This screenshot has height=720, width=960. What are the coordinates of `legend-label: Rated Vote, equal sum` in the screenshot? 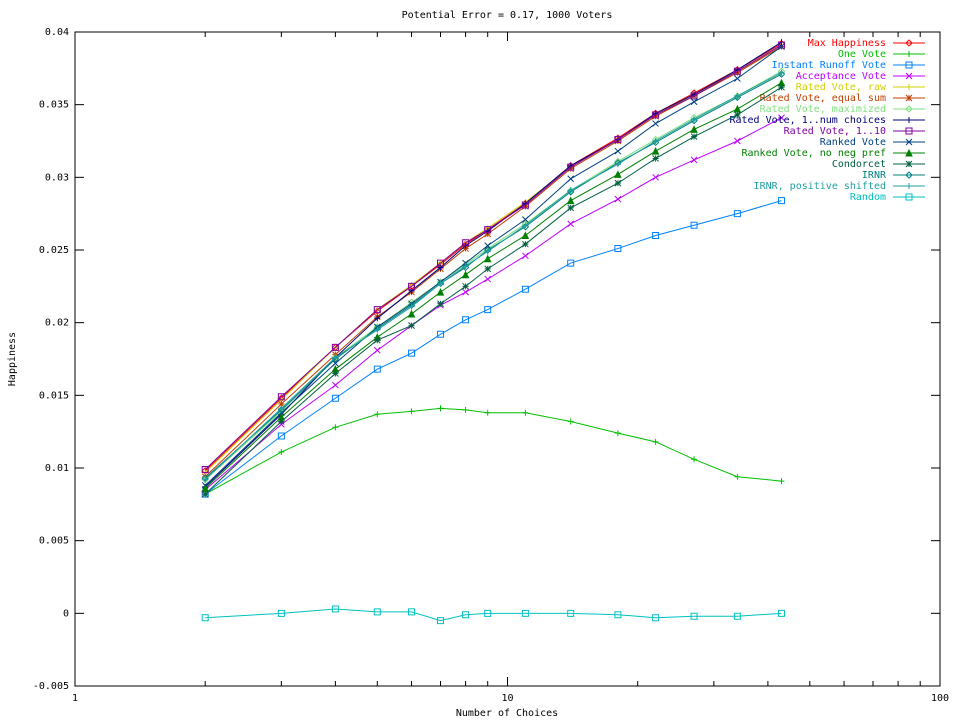 It's located at (823, 98).